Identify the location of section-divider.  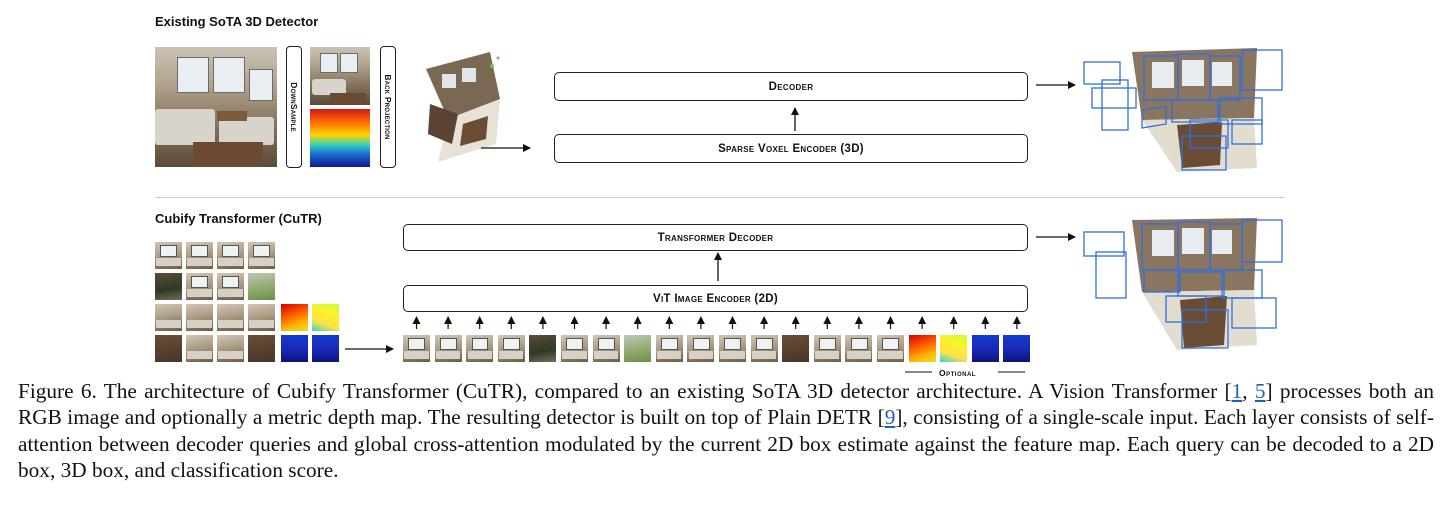
(720, 197).